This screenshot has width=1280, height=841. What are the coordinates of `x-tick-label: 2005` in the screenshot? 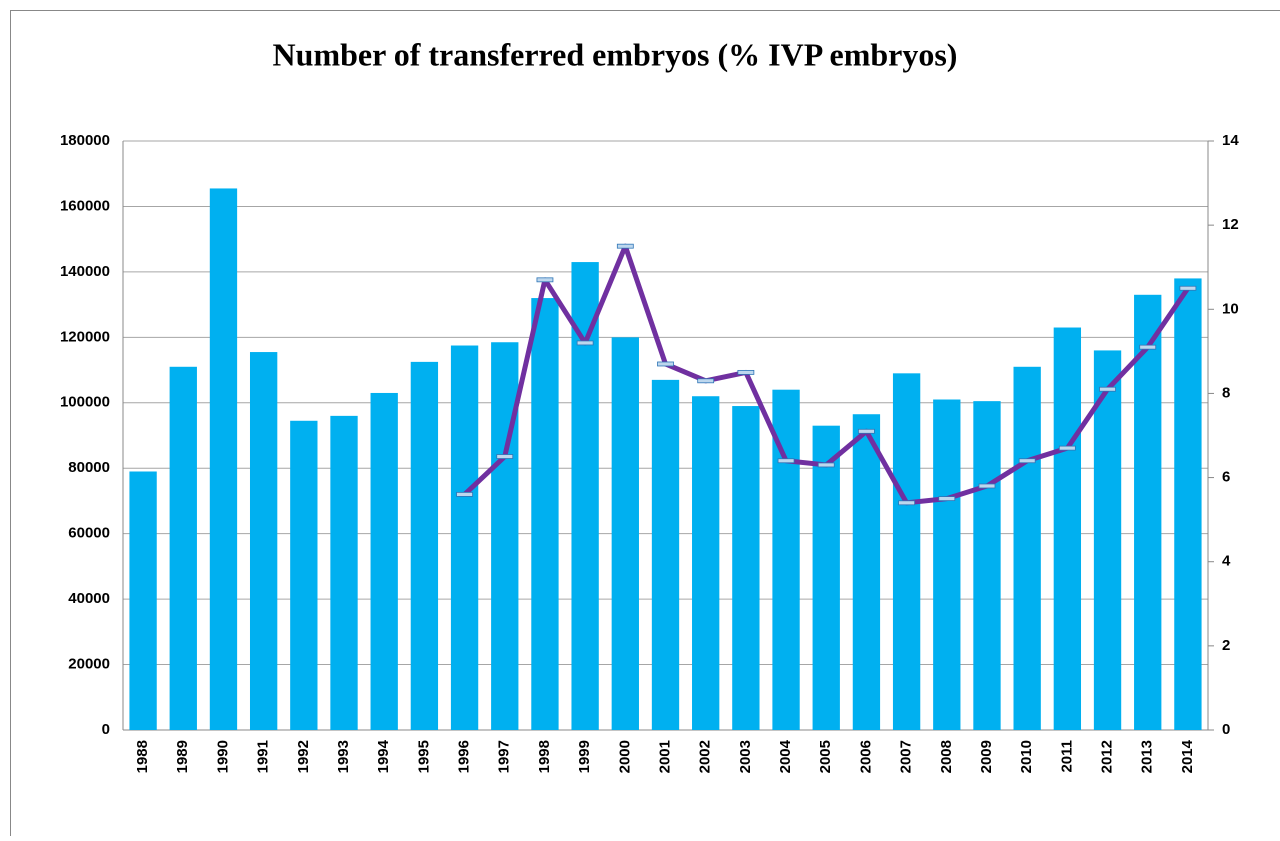 It's located at (825, 756).